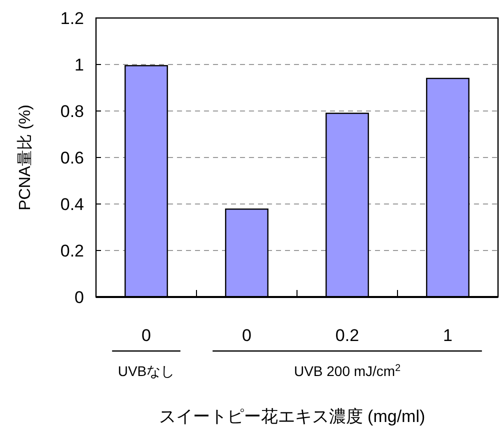 This screenshot has width=499, height=434. What do you see at coordinates (72, 18) in the screenshot?
I see `y-tick-label: 1.2` at bounding box center [72, 18].